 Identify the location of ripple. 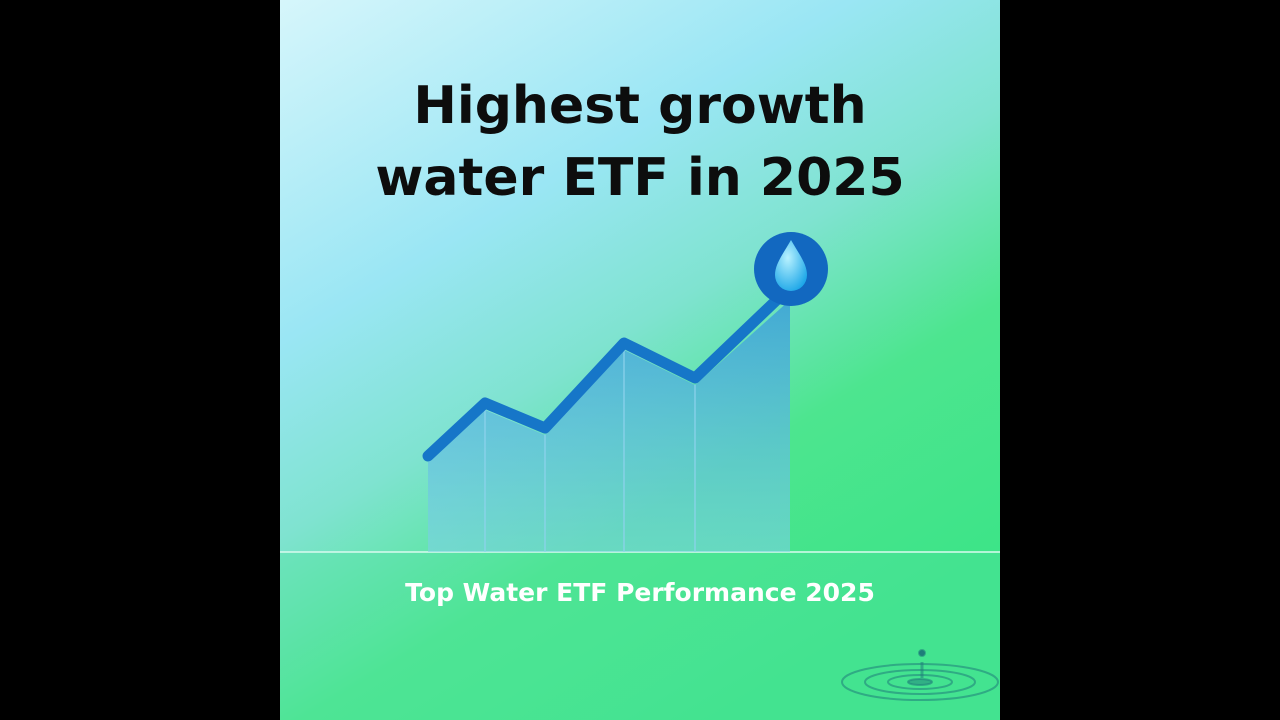
(920, 675).